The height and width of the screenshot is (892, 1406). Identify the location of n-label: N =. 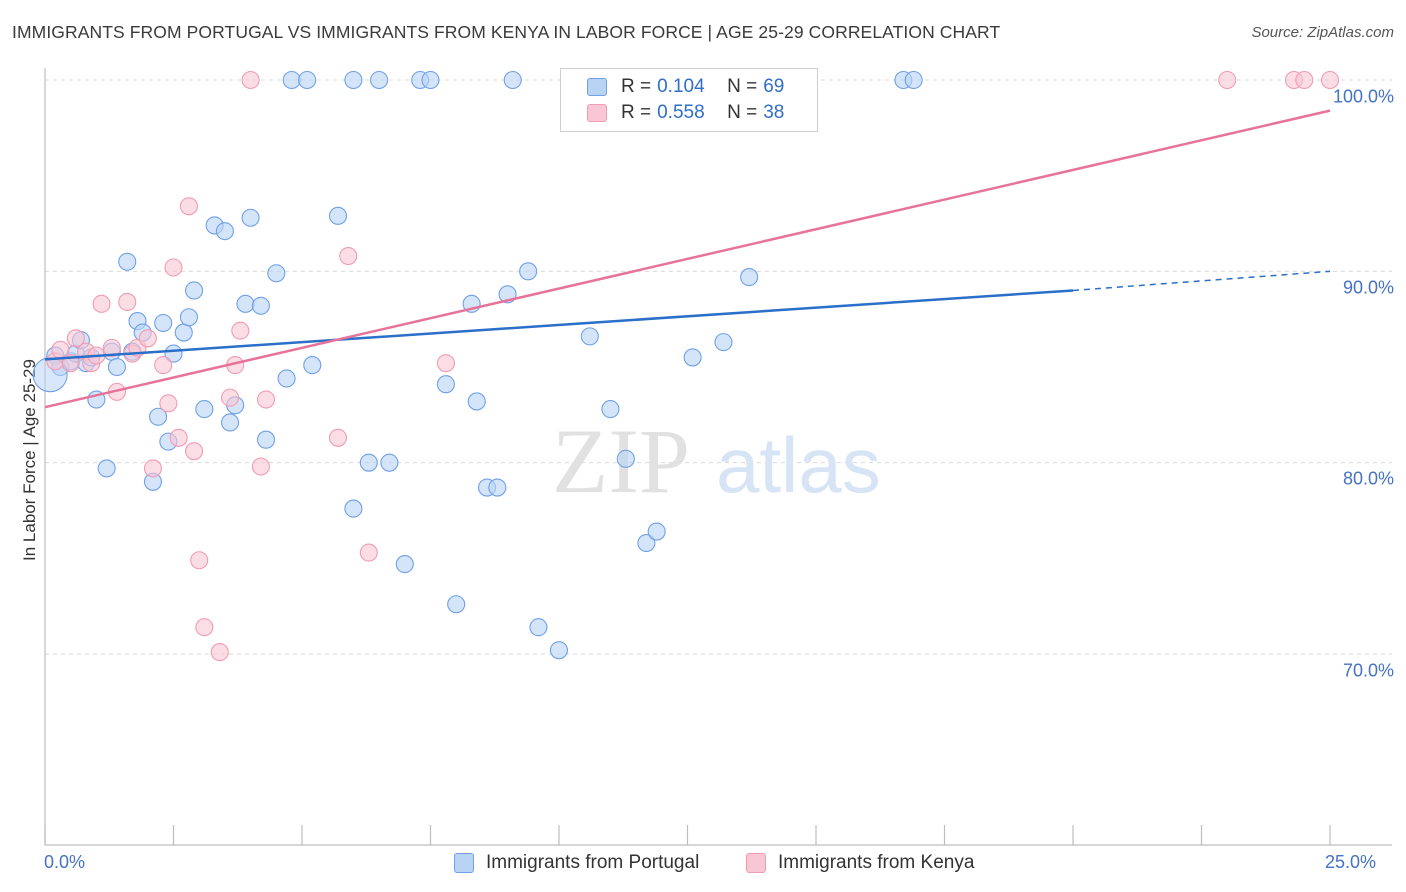
(742, 112).